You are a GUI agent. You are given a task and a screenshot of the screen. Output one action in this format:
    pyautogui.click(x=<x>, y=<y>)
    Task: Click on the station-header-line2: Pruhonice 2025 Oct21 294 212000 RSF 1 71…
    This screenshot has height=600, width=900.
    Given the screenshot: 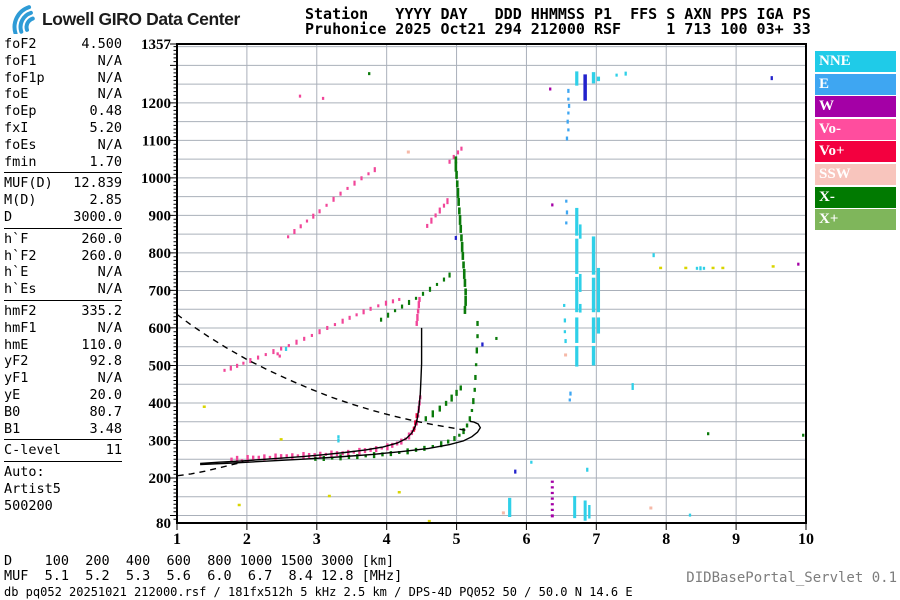 What is the action you would take?
    pyautogui.click(x=558, y=28)
    